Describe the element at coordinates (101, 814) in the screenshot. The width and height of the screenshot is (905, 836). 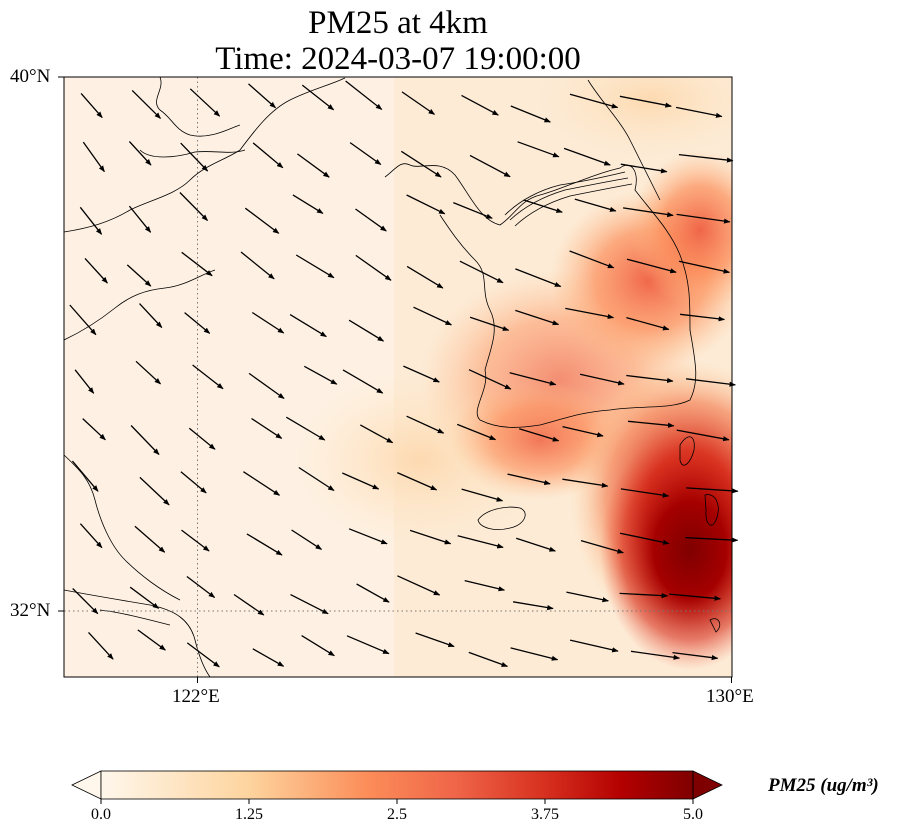
I see `colorbar-tick-label: 0.0` at that location.